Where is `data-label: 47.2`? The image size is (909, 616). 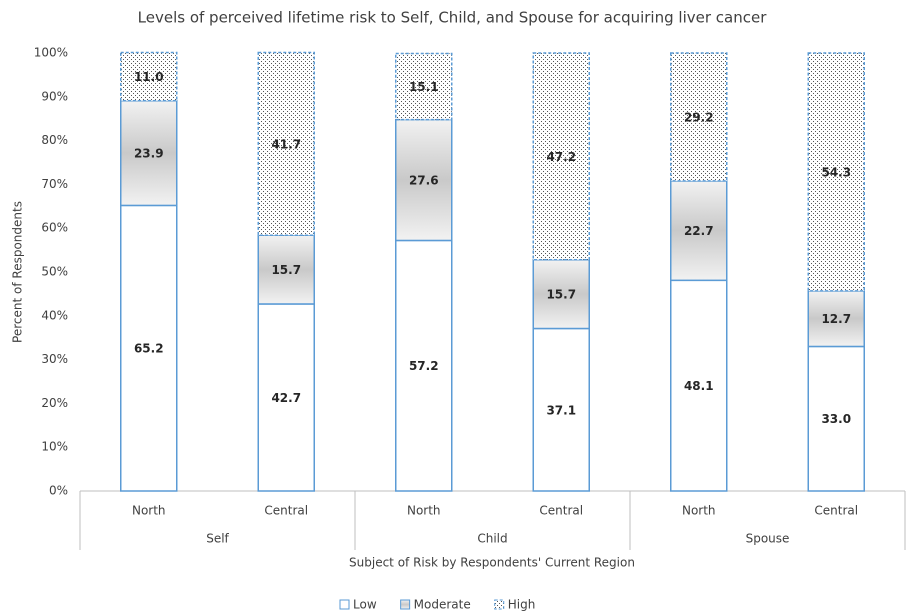
data-label: 47.2 is located at coordinates (561, 157).